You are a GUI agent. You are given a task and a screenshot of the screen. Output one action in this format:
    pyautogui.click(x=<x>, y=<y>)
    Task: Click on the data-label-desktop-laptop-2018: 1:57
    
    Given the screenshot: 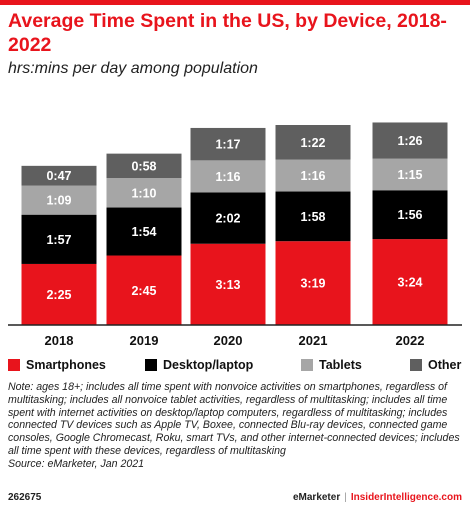 What is the action you would take?
    pyautogui.click(x=58, y=240)
    